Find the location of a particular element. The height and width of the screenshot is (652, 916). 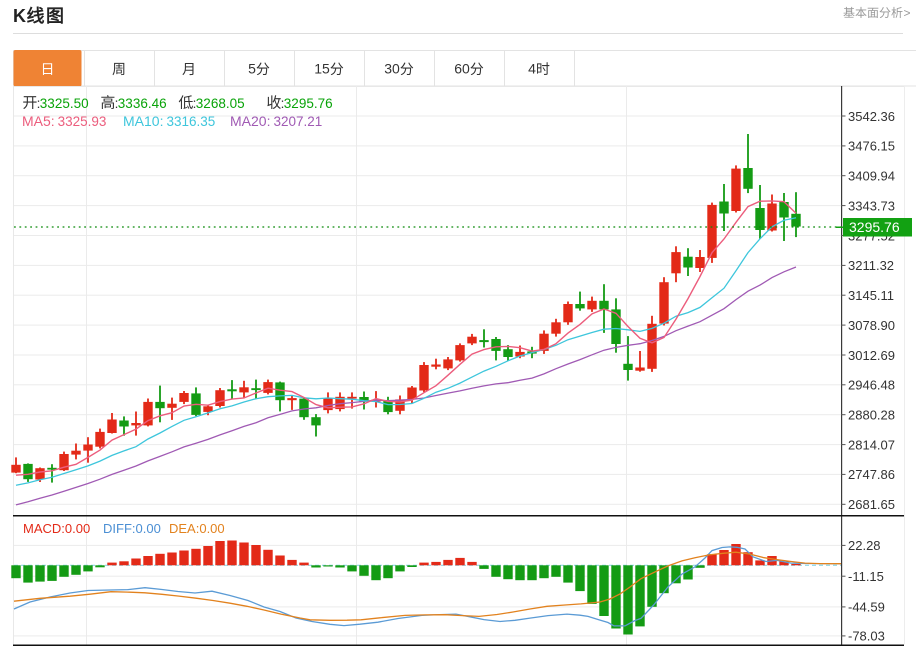

svg-text: 3078.90 is located at coordinates (871, 325).